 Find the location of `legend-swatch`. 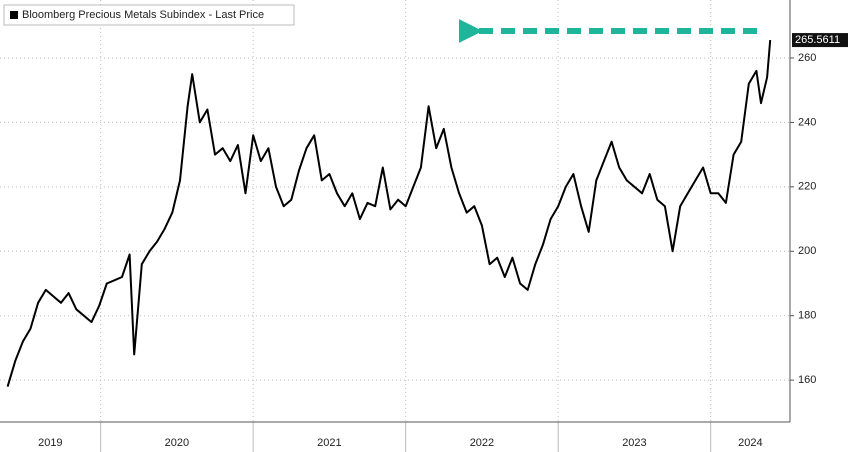

legend-swatch is located at coordinates (14, 15).